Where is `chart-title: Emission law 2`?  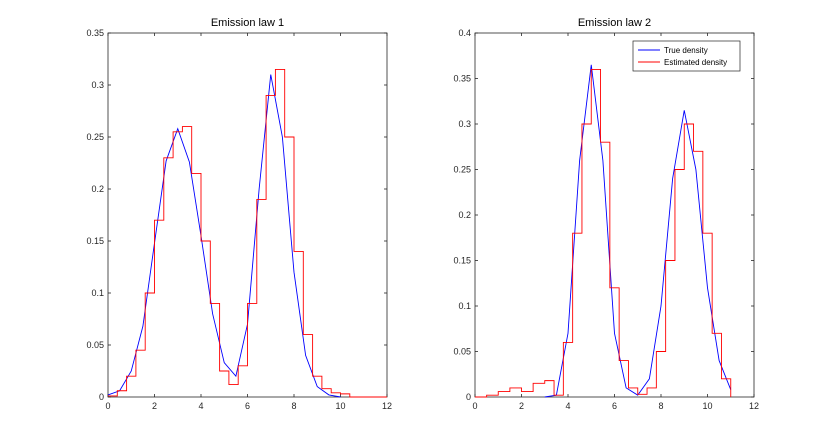
chart-title: Emission law 2 is located at coordinates (614, 23).